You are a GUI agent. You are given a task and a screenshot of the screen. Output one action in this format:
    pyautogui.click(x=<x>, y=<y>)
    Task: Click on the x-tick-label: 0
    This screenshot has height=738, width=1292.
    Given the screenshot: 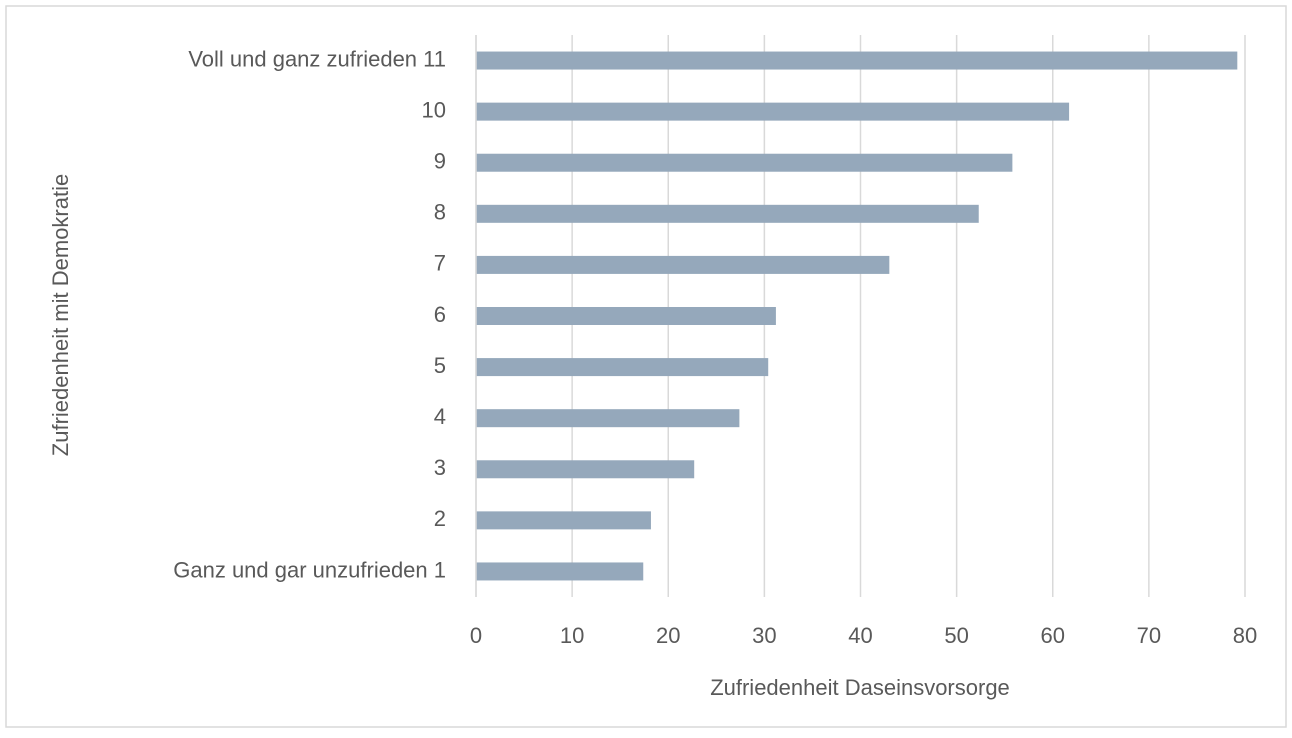 What is the action you would take?
    pyautogui.click(x=476, y=635)
    